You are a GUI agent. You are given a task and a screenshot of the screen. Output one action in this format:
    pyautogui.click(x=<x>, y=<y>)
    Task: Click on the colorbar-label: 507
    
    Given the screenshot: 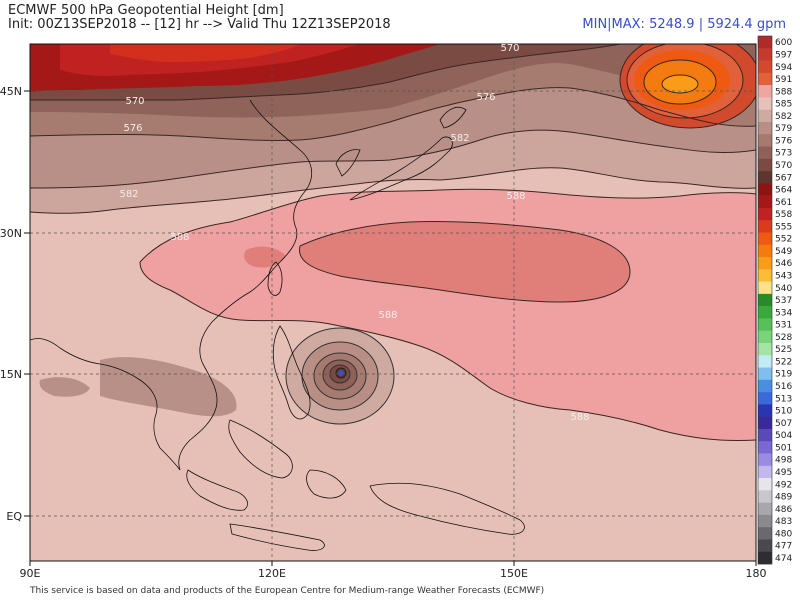 What is the action you would take?
    pyautogui.click(x=783, y=424)
    